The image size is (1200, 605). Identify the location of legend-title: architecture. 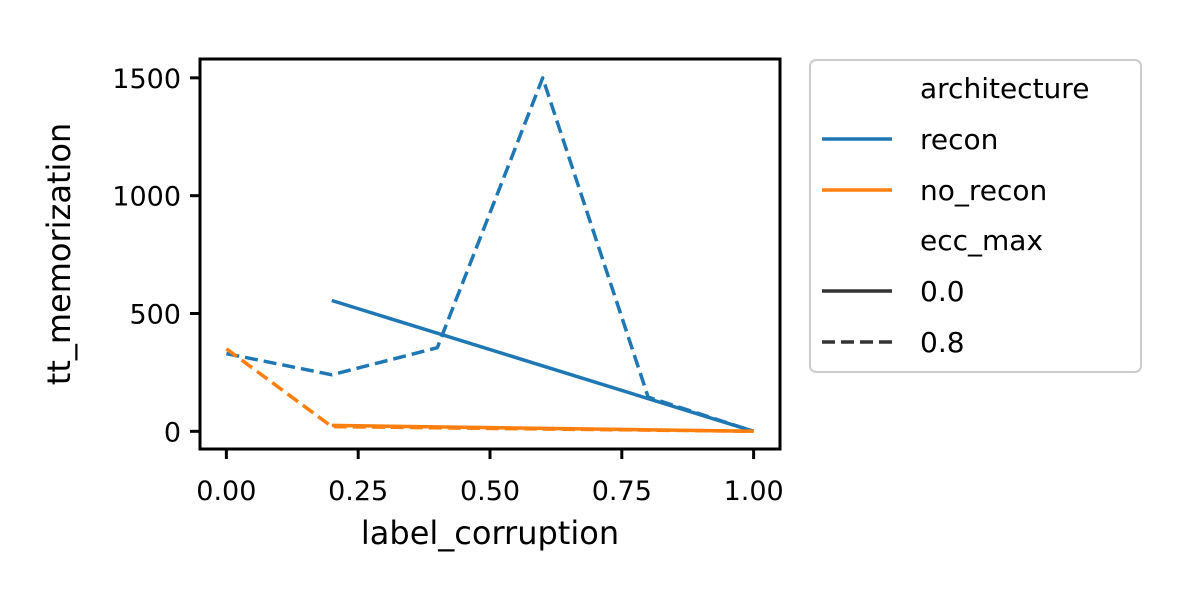
(1004, 88).